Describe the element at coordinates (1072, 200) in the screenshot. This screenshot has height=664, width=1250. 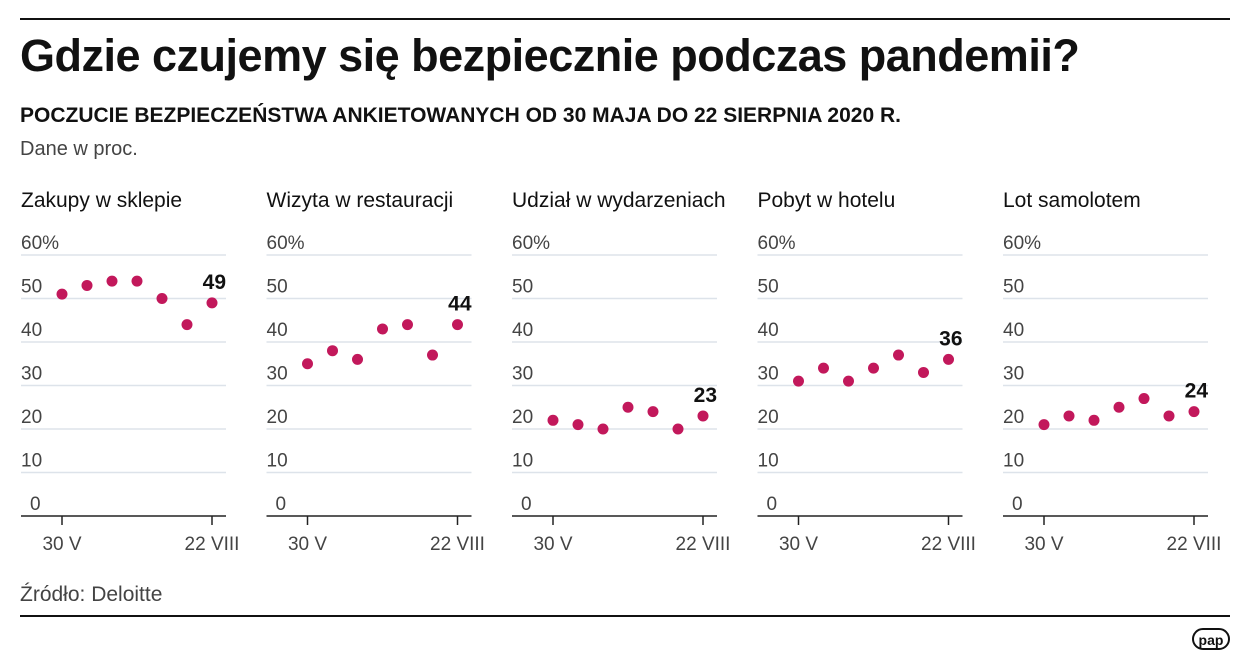
I see `panel-title: Lot samolotem` at that location.